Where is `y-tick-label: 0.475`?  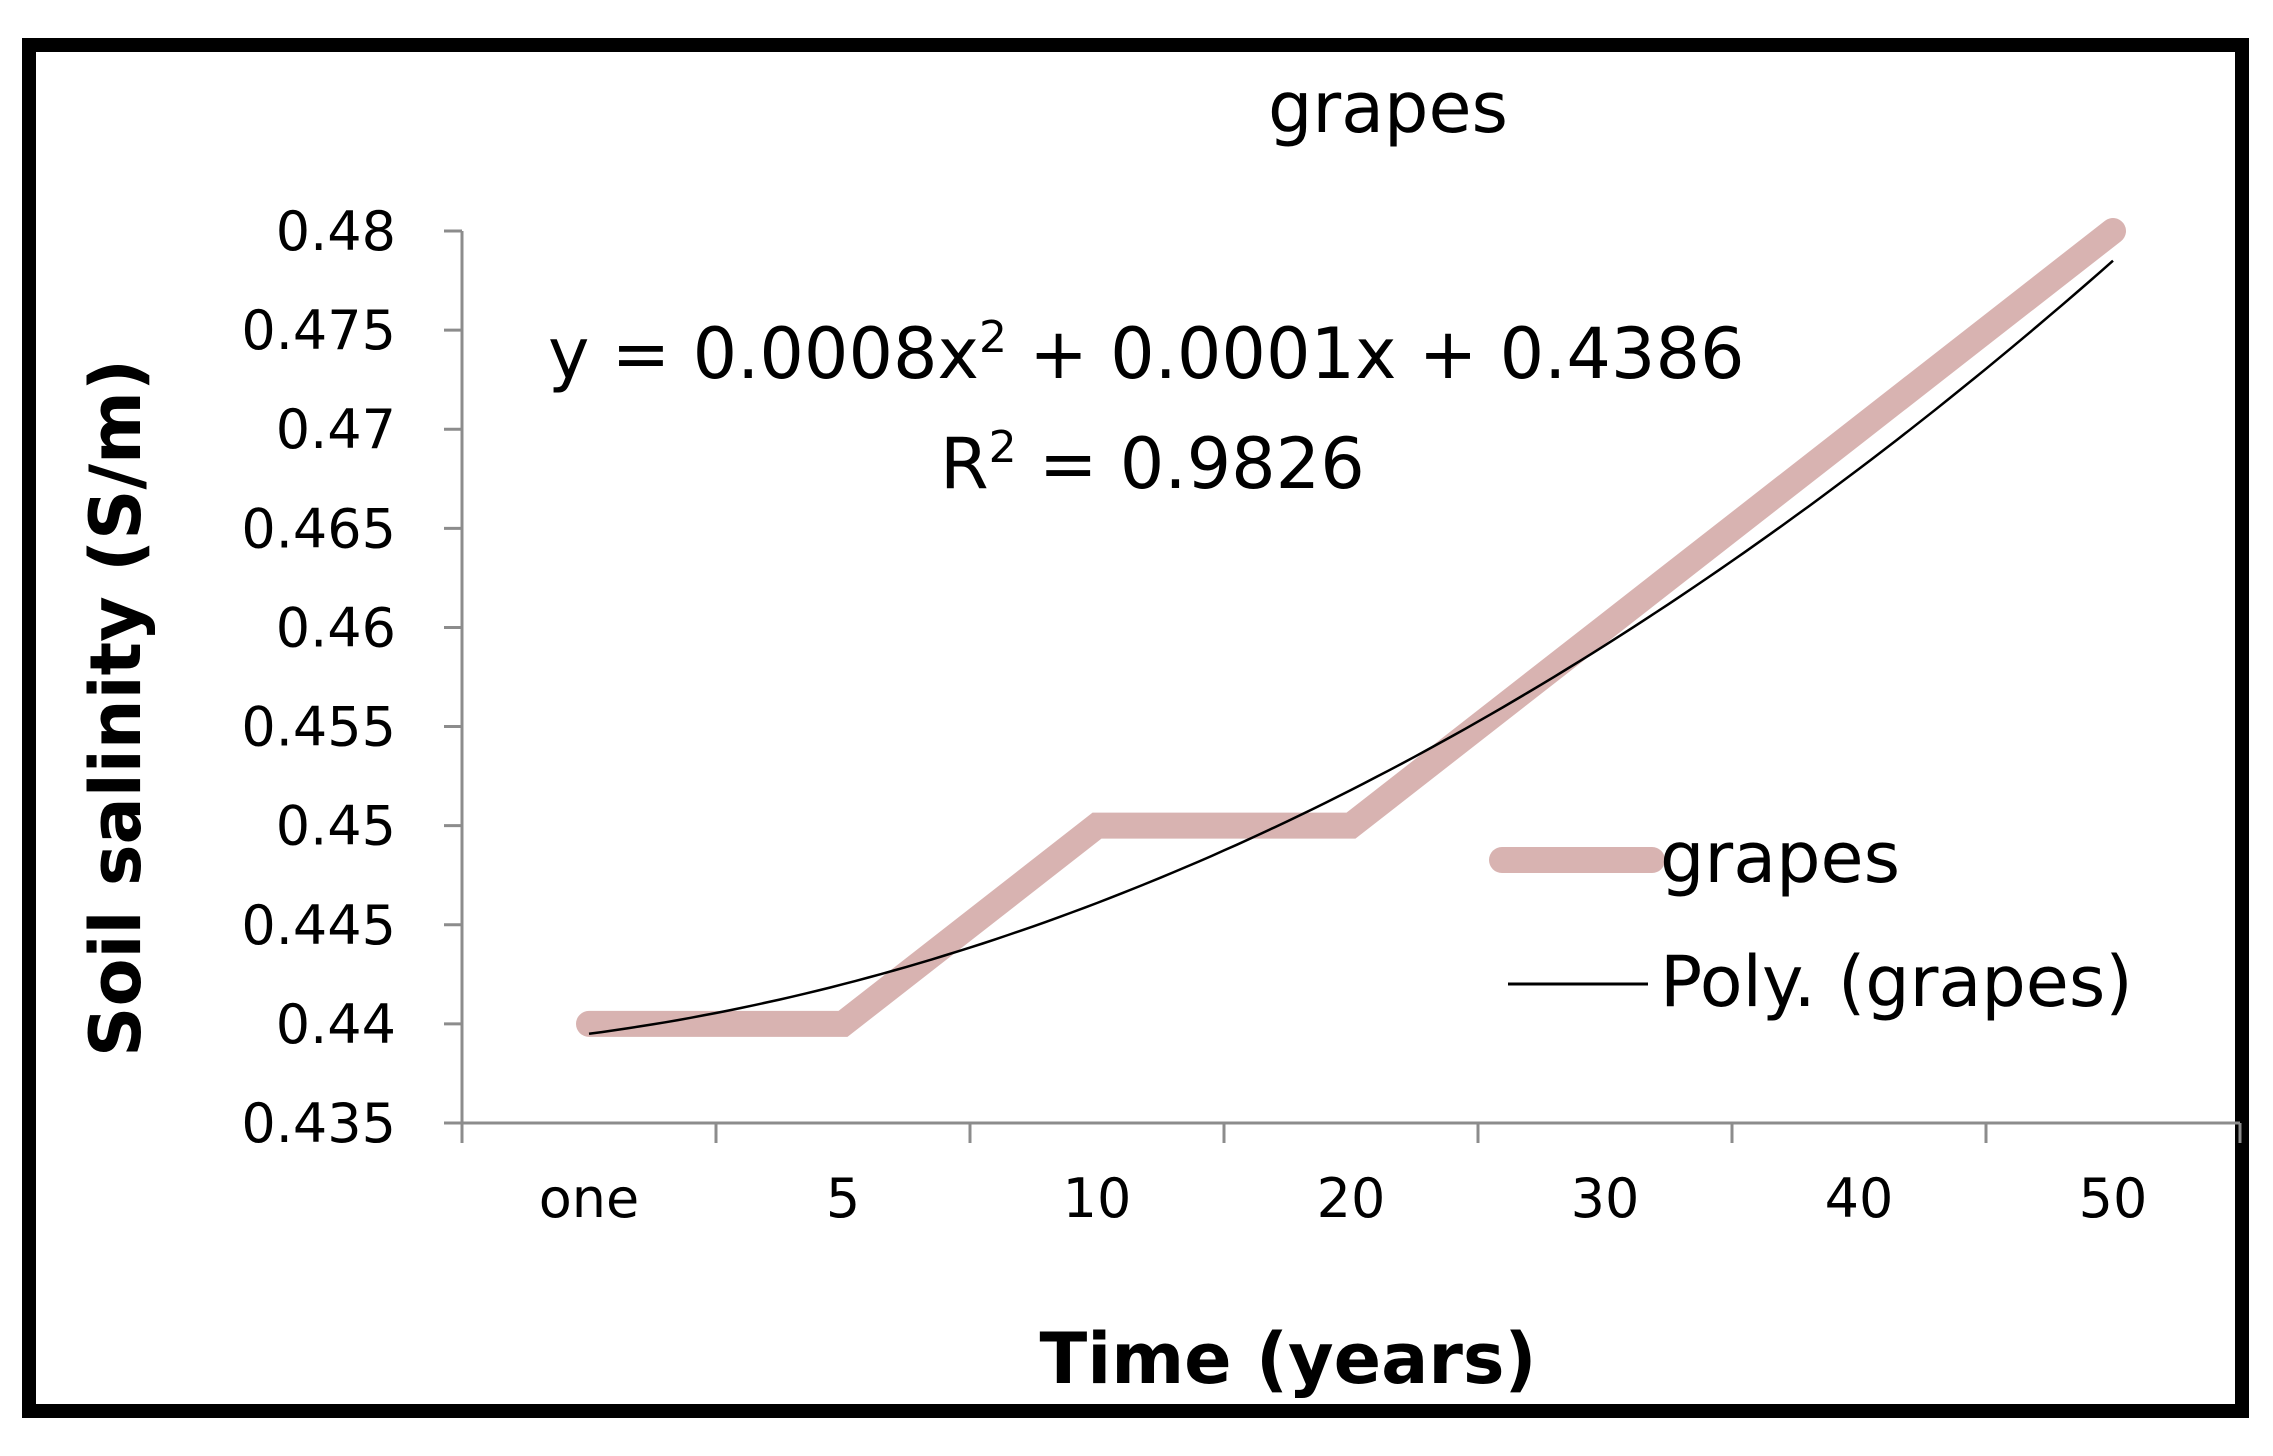
y-tick-label: 0.475 is located at coordinates (318, 330).